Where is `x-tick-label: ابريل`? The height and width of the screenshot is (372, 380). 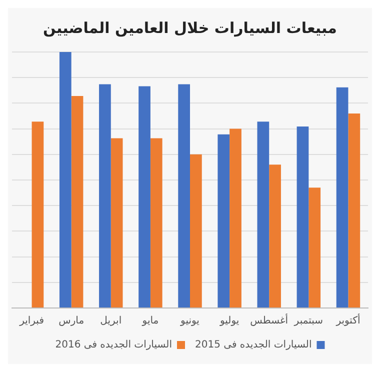
x-tick-label: ابريل is located at coordinates (111, 321).